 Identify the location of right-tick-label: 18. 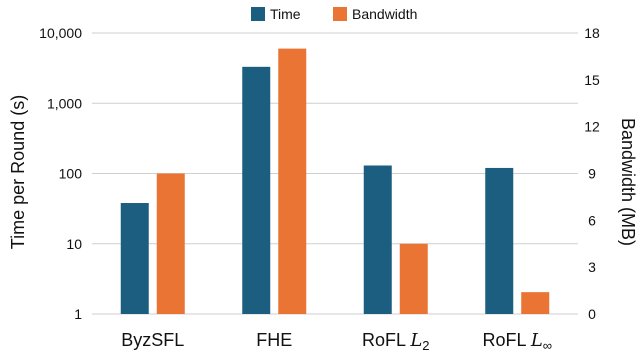
(592, 33).